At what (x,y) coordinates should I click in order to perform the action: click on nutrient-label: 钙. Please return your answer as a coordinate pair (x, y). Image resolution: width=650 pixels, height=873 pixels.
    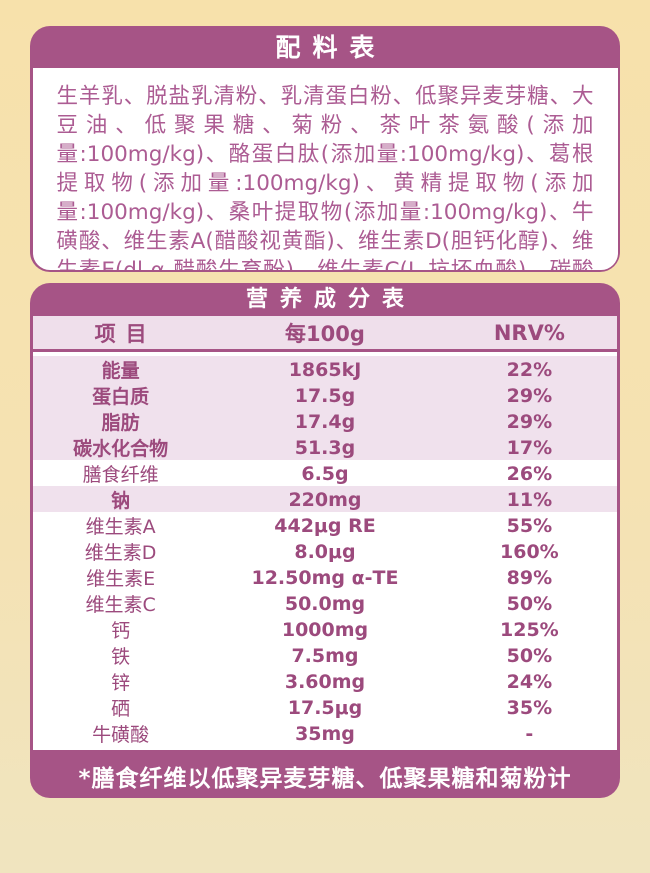
    Looking at the image, I should click on (121, 631).